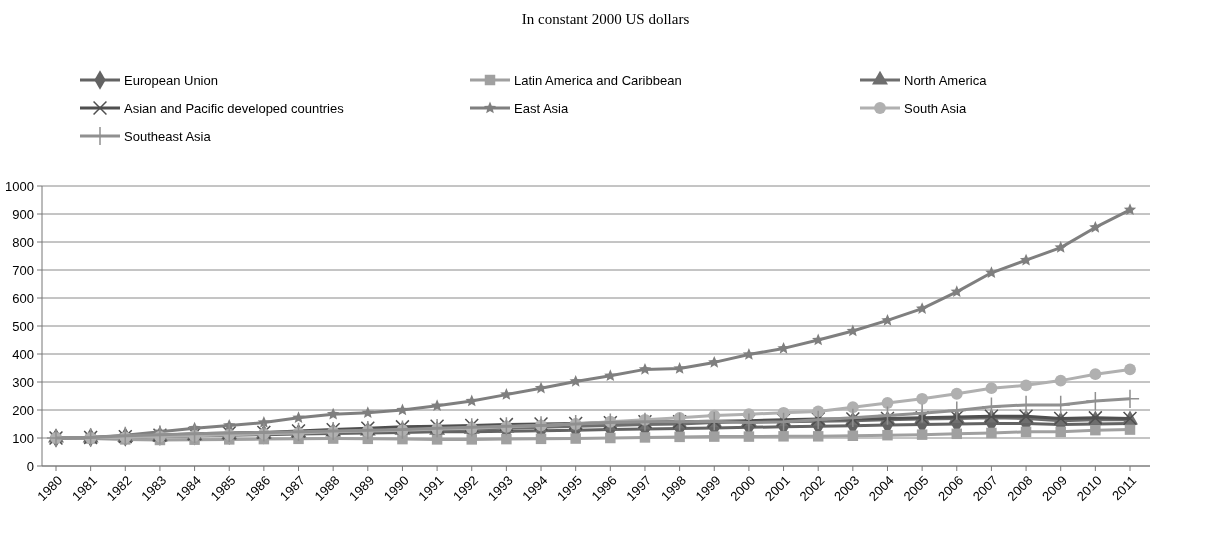  I want to click on legend-label: European Union, so click(171, 80).